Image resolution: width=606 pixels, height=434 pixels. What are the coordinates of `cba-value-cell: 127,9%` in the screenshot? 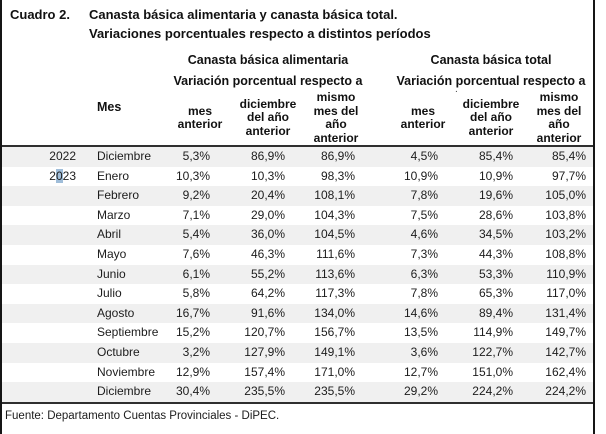 It's located at (264, 351).